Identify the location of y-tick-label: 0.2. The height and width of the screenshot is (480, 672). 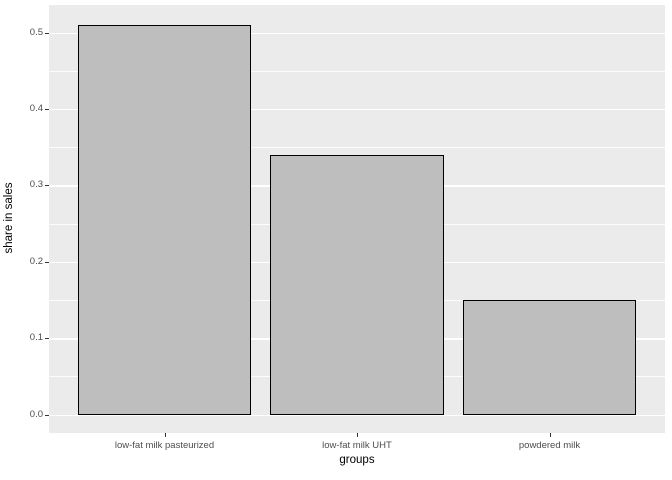
(36, 261).